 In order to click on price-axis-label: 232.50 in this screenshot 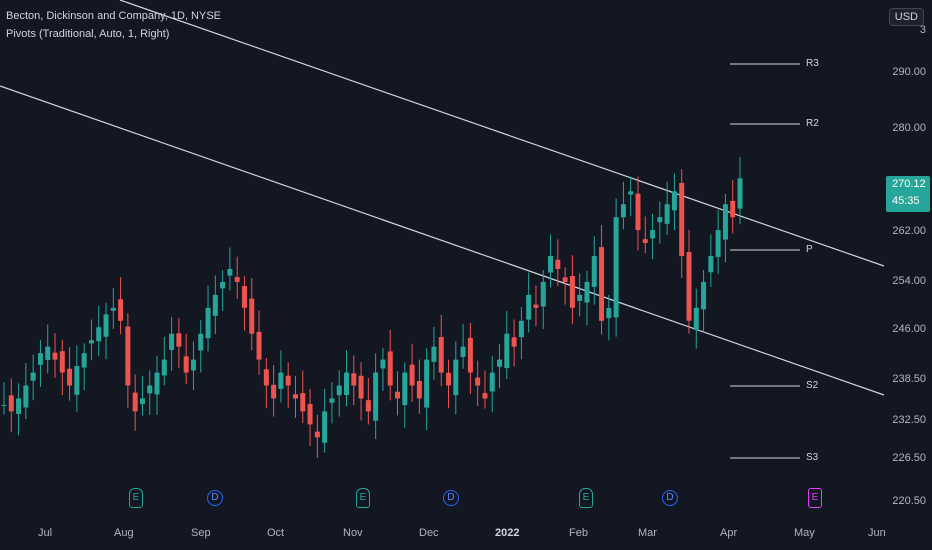, I will do `click(909, 420)`.